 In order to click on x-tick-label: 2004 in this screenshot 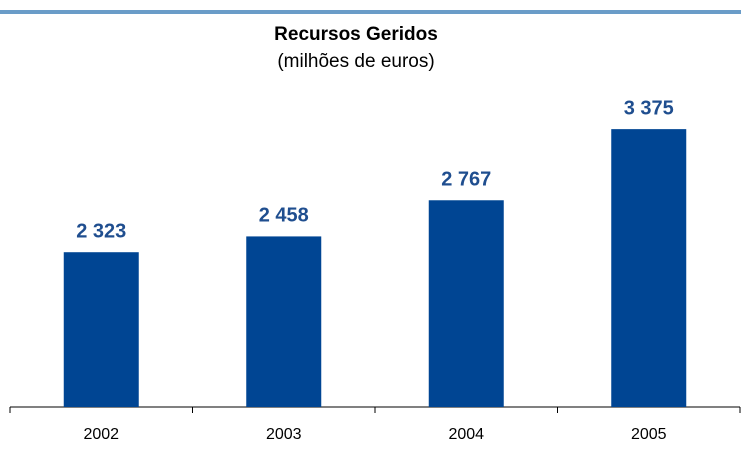, I will do `click(466, 434)`.